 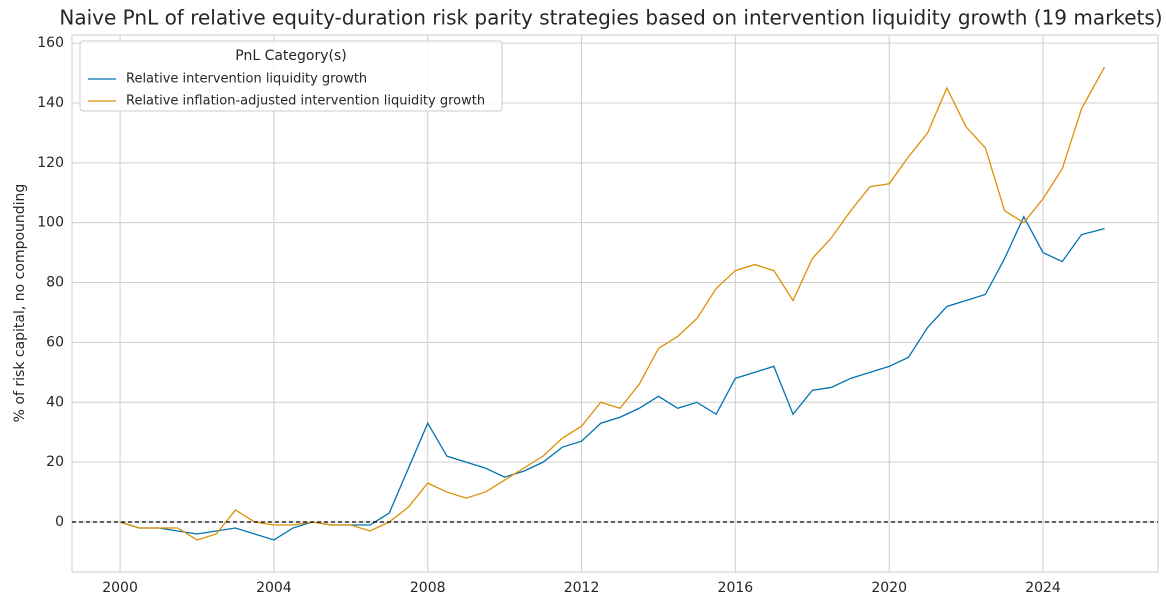 I want to click on x-tick-label: 2000, so click(x=120, y=588).